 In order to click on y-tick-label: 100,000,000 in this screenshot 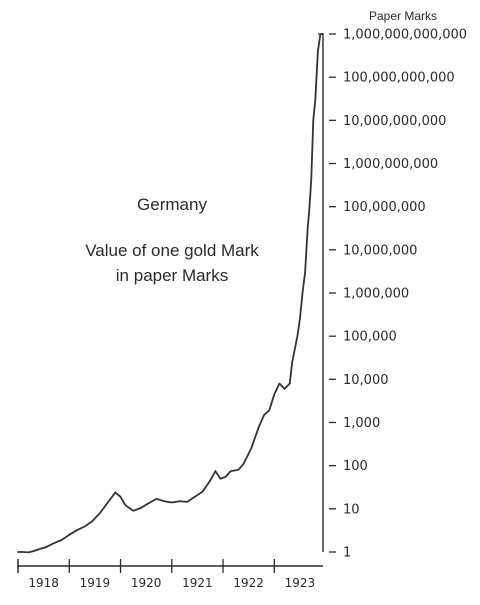, I will do `click(384, 207)`.